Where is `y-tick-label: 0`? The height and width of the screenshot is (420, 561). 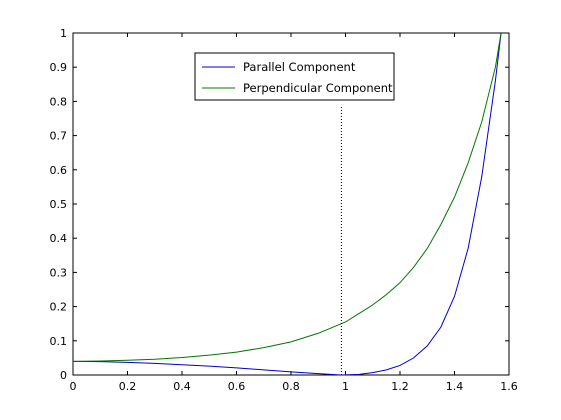 y-tick-label: 0 is located at coordinates (63, 375).